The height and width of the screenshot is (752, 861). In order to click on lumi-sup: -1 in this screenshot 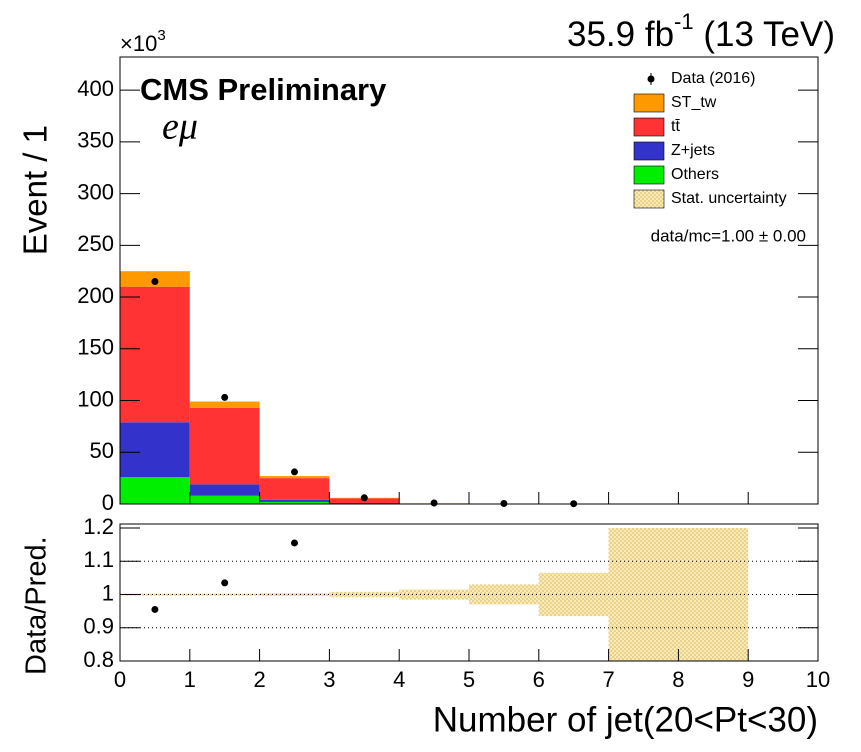, I will do `click(684, 21)`.